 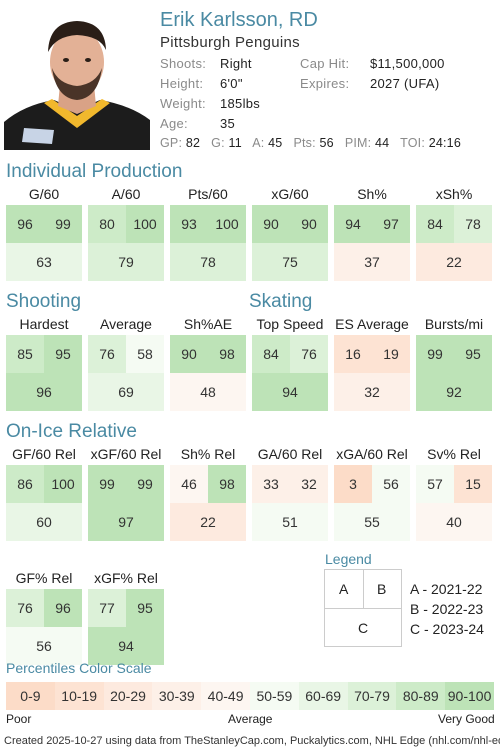 What do you see at coordinates (323, 696) in the screenshot?
I see `scale-bin: 60-69` at bounding box center [323, 696].